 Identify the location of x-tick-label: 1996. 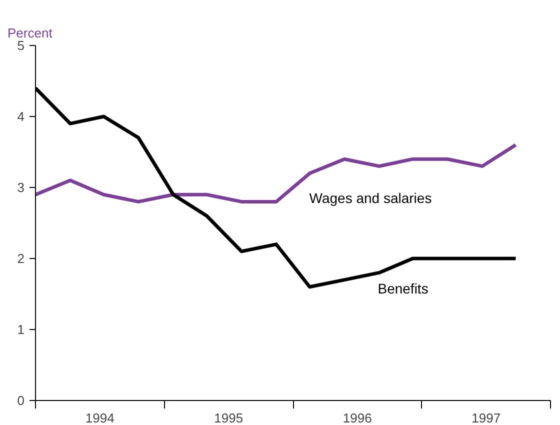
(357, 417).